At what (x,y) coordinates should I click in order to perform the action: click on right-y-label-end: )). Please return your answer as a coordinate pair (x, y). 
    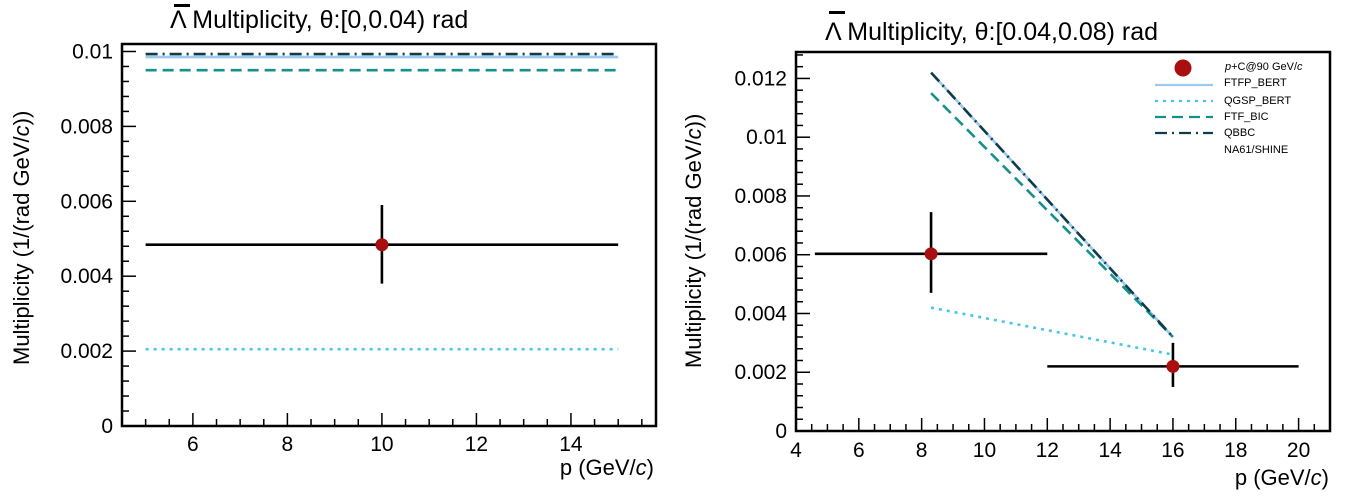
    Looking at the image, I should click on (693, 121).